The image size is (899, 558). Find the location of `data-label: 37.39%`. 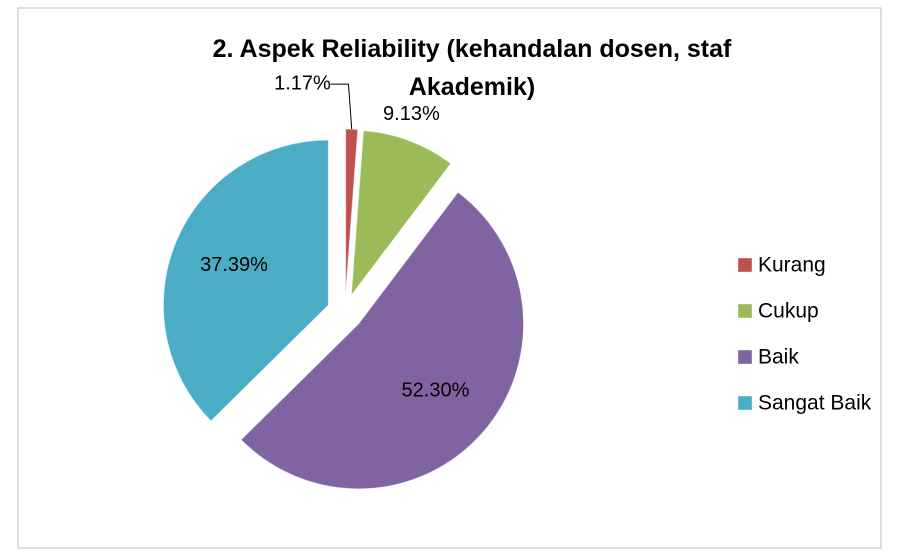

data-label: 37.39% is located at coordinates (234, 265).